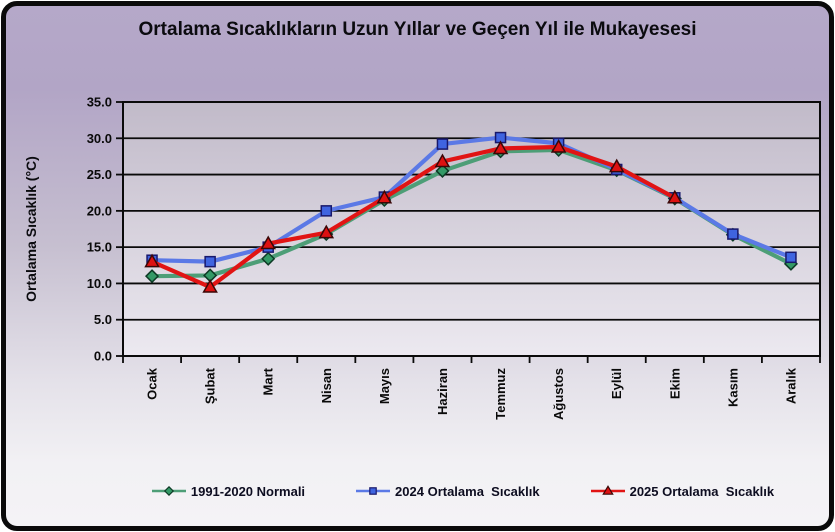 The width and height of the screenshot is (835, 532). What do you see at coordinates (702, 491) in the screenshot?
I see `legend-label: 2025 Ortalama Sıcaklık` at bounding box center [702, 491].